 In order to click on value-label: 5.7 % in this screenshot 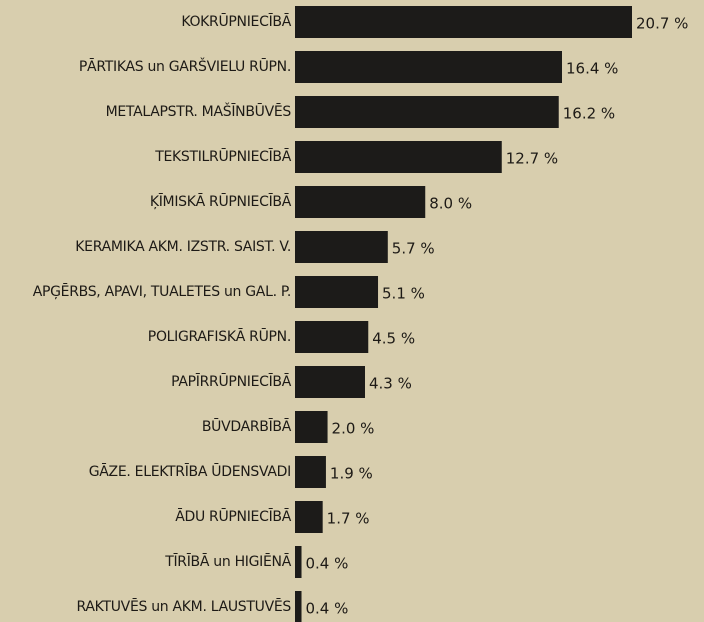, I will do `click(413, 249)`.